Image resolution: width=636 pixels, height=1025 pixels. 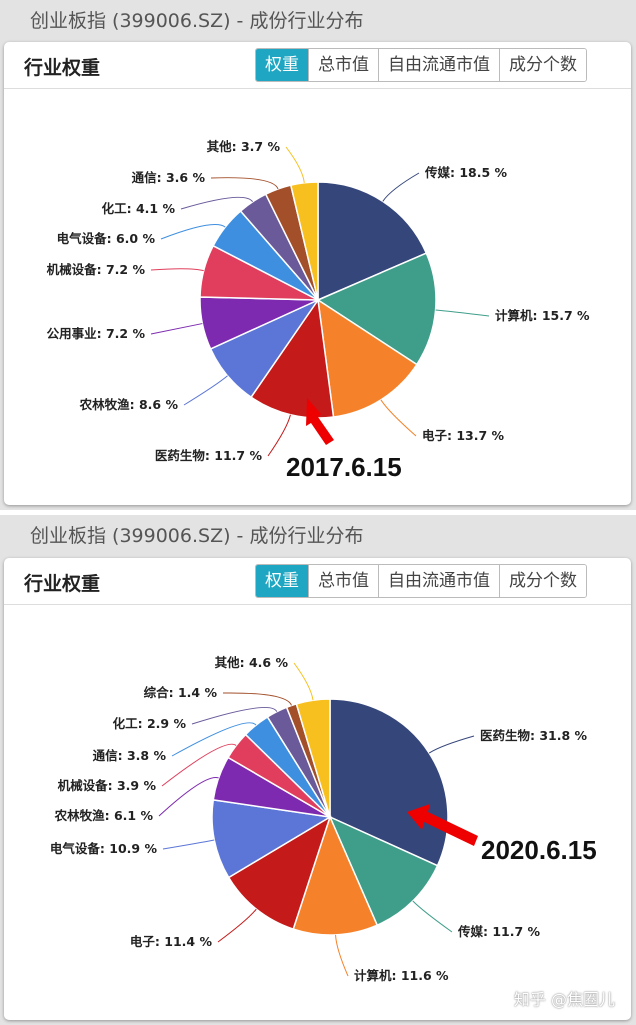 I want to click on slice-label: 传媒: 18.5 %, so click(x=466, y=172).